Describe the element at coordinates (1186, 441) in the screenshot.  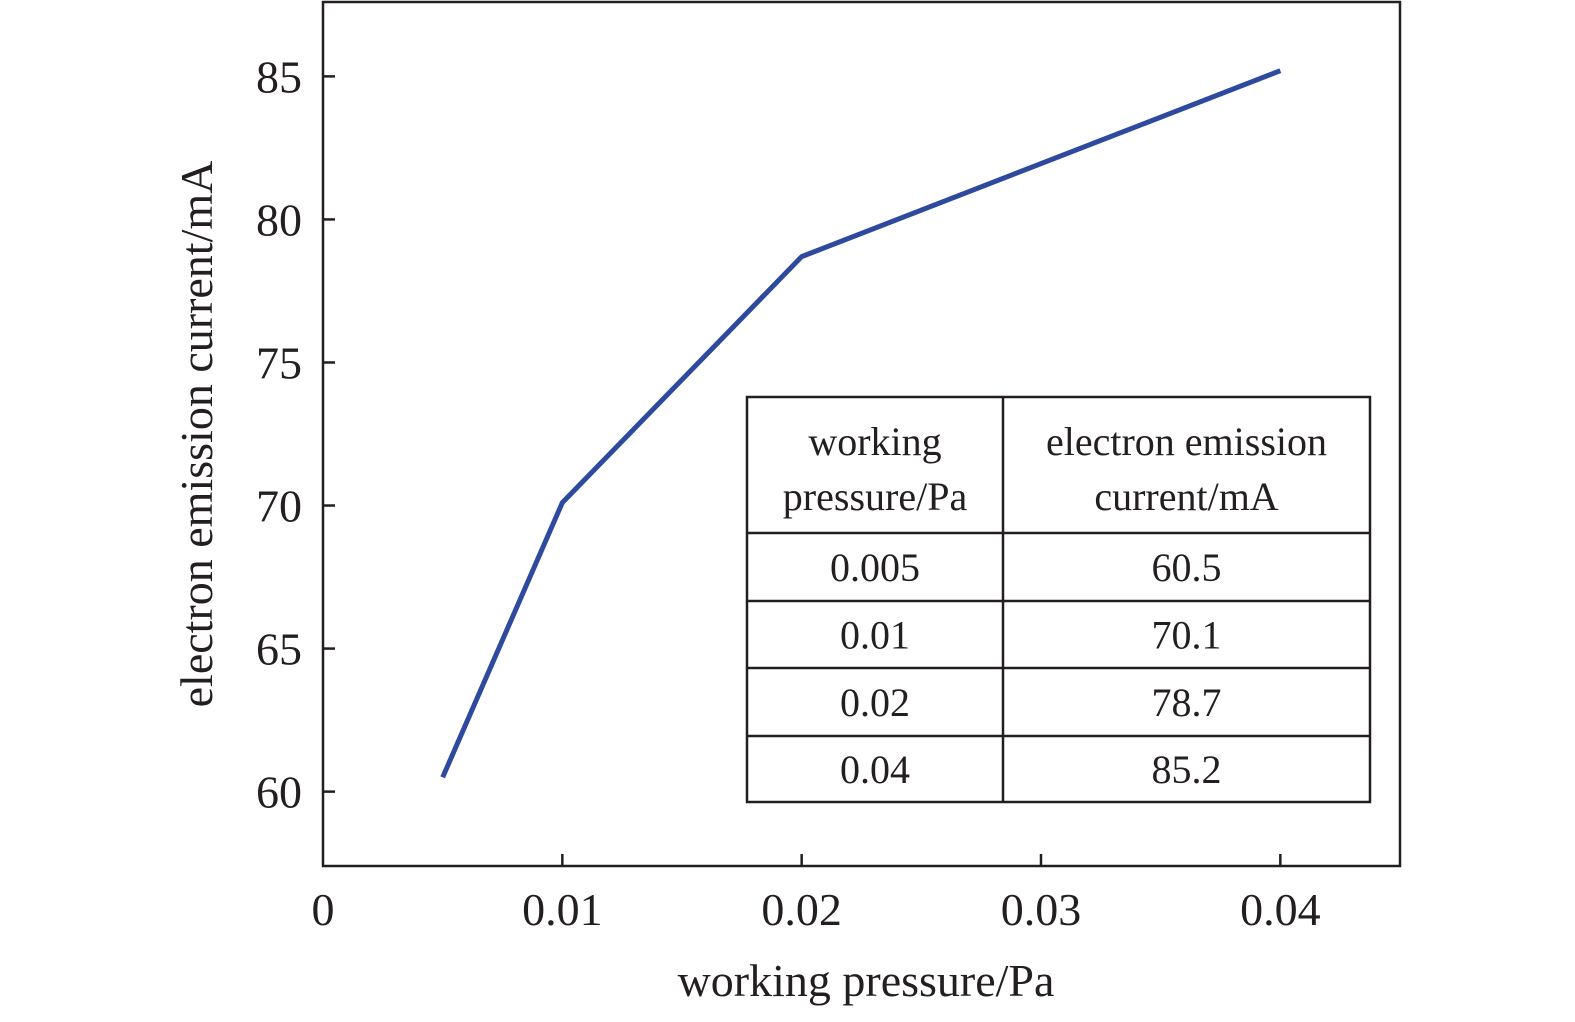
I see `table-header-cell: electron emission` at that location.